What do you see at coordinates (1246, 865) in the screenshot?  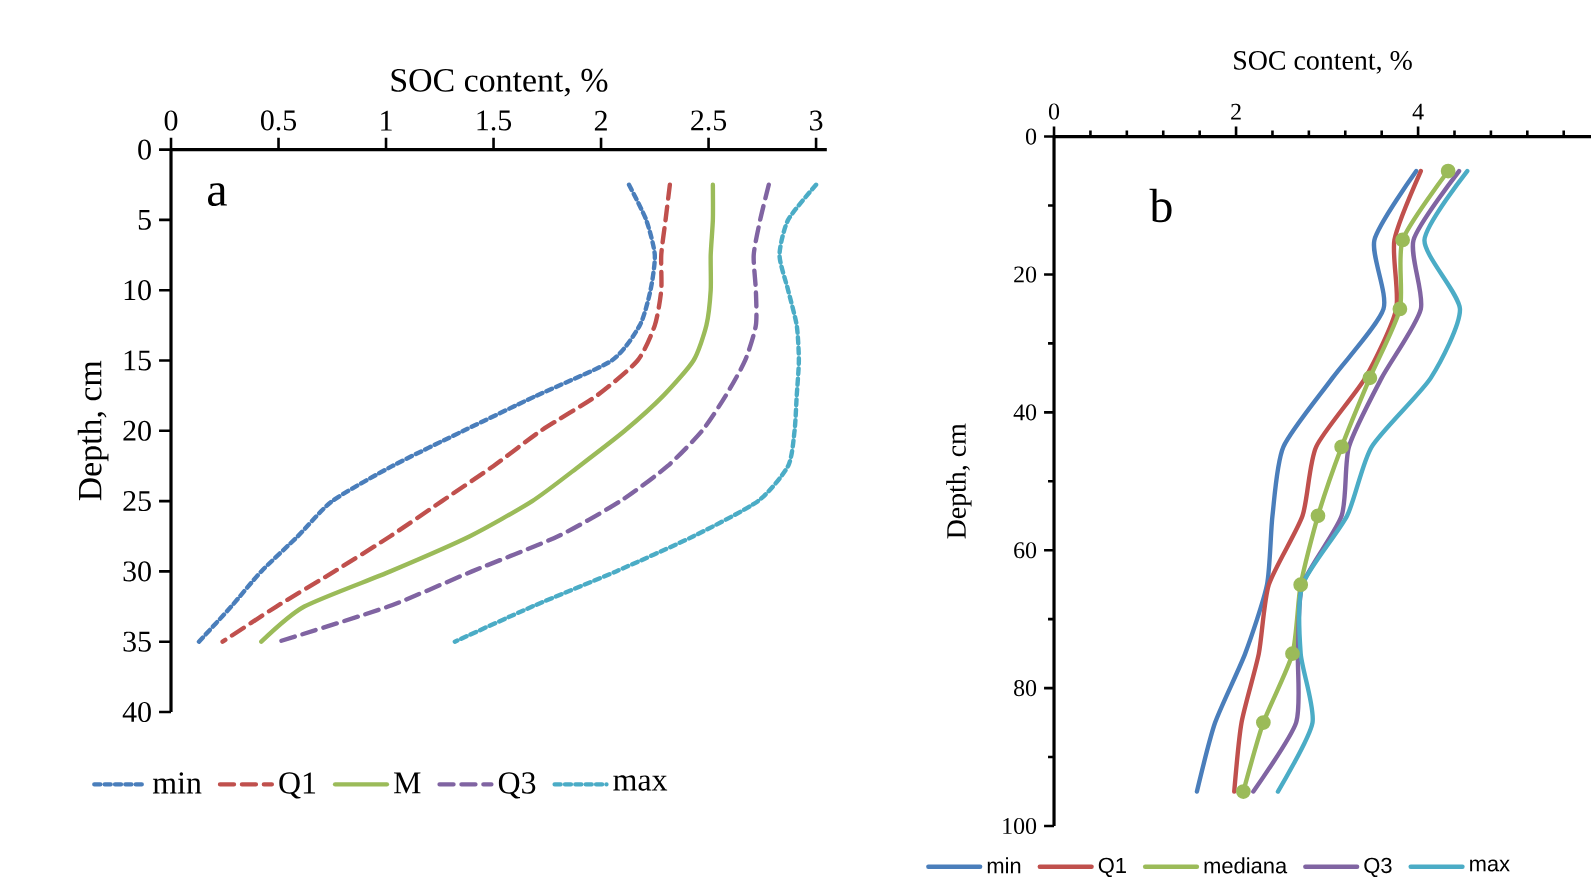 I see `legend-label: mediana` at bounding box center [1246, 865].